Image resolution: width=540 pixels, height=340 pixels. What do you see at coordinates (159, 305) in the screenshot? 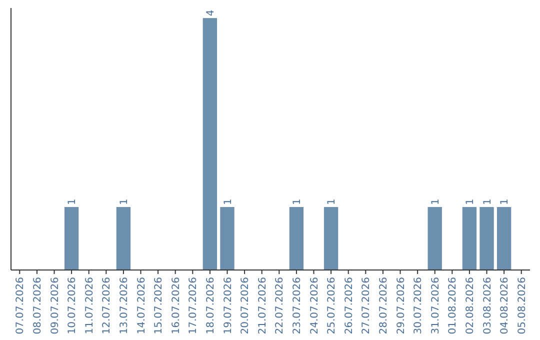
I see `x-tick-label: 15.07.2026` at bounding box center [159, 305].